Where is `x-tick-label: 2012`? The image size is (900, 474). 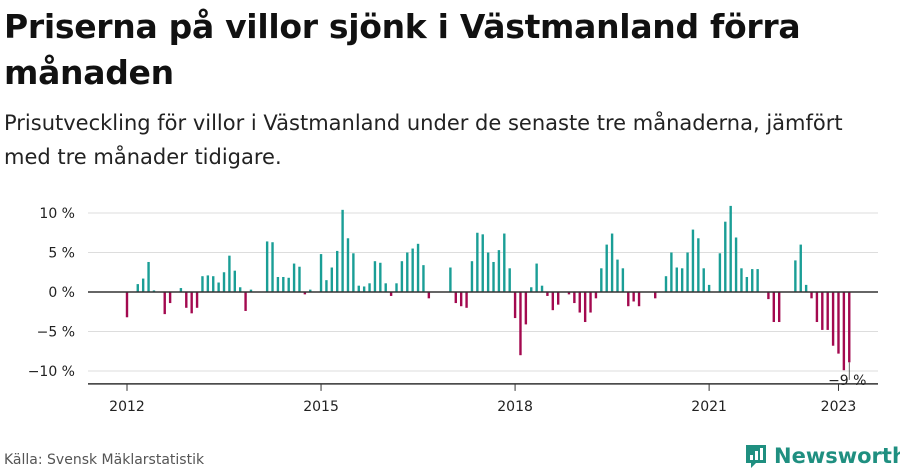
x-tick-label: 2012 is located at coordinates (127, 407).